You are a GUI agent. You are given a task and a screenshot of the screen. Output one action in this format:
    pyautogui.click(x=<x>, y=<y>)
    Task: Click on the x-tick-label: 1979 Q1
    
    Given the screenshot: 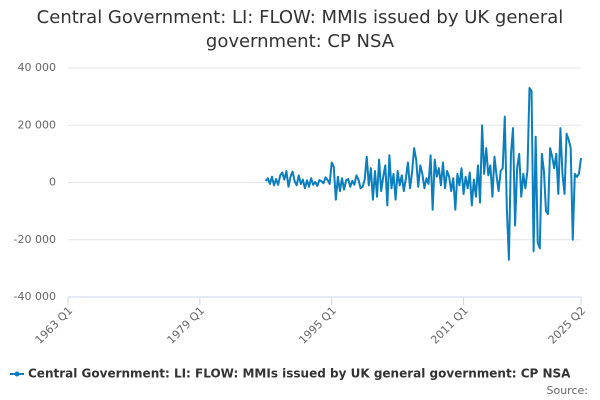 What is the action you would take?
    pyautogui.click(x=186, y=325)
    